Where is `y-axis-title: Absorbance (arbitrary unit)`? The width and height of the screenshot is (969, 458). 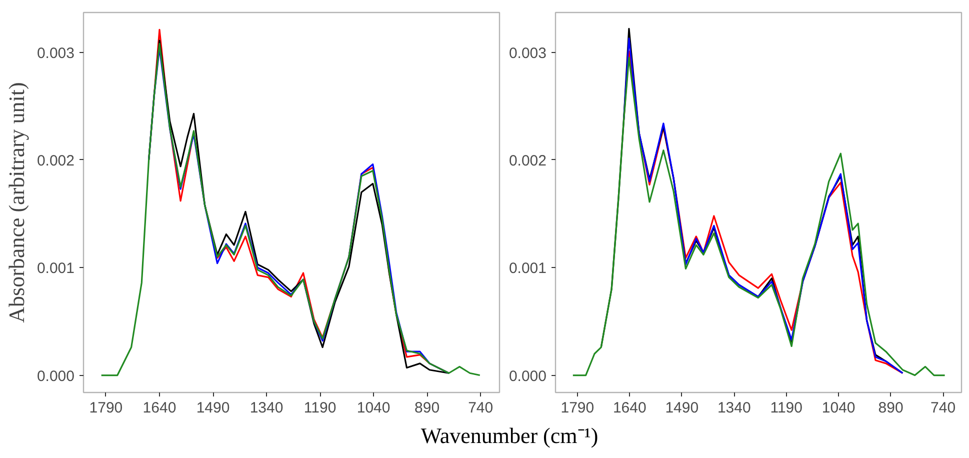
y-axis-title: Absorbance (arbitrary unit) is located at coordinates (16, 202).